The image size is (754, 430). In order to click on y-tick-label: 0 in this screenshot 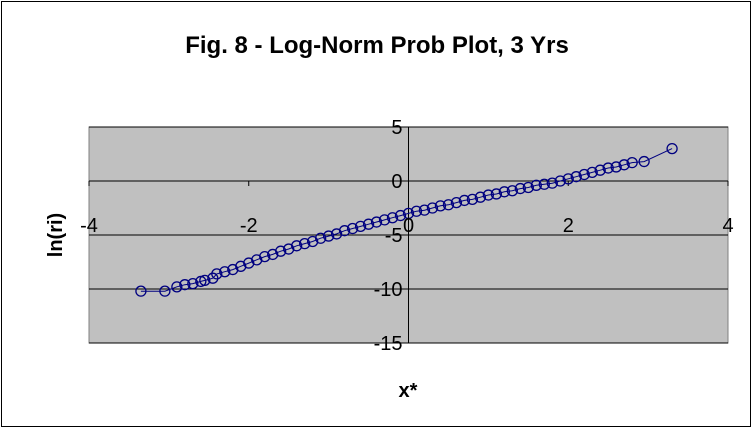, I will do `click(396, 182)`.